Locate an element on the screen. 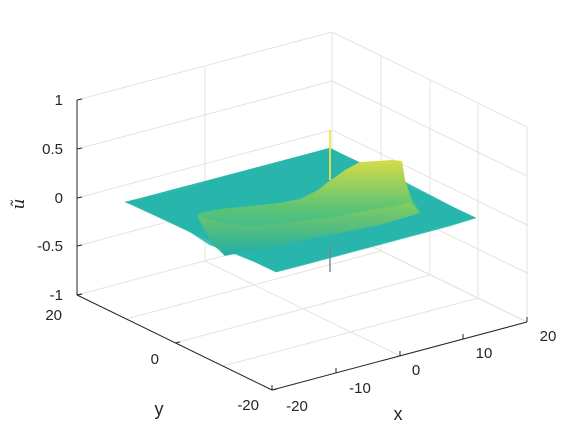  y-axis-label: y is located at coordinates (159, 409).